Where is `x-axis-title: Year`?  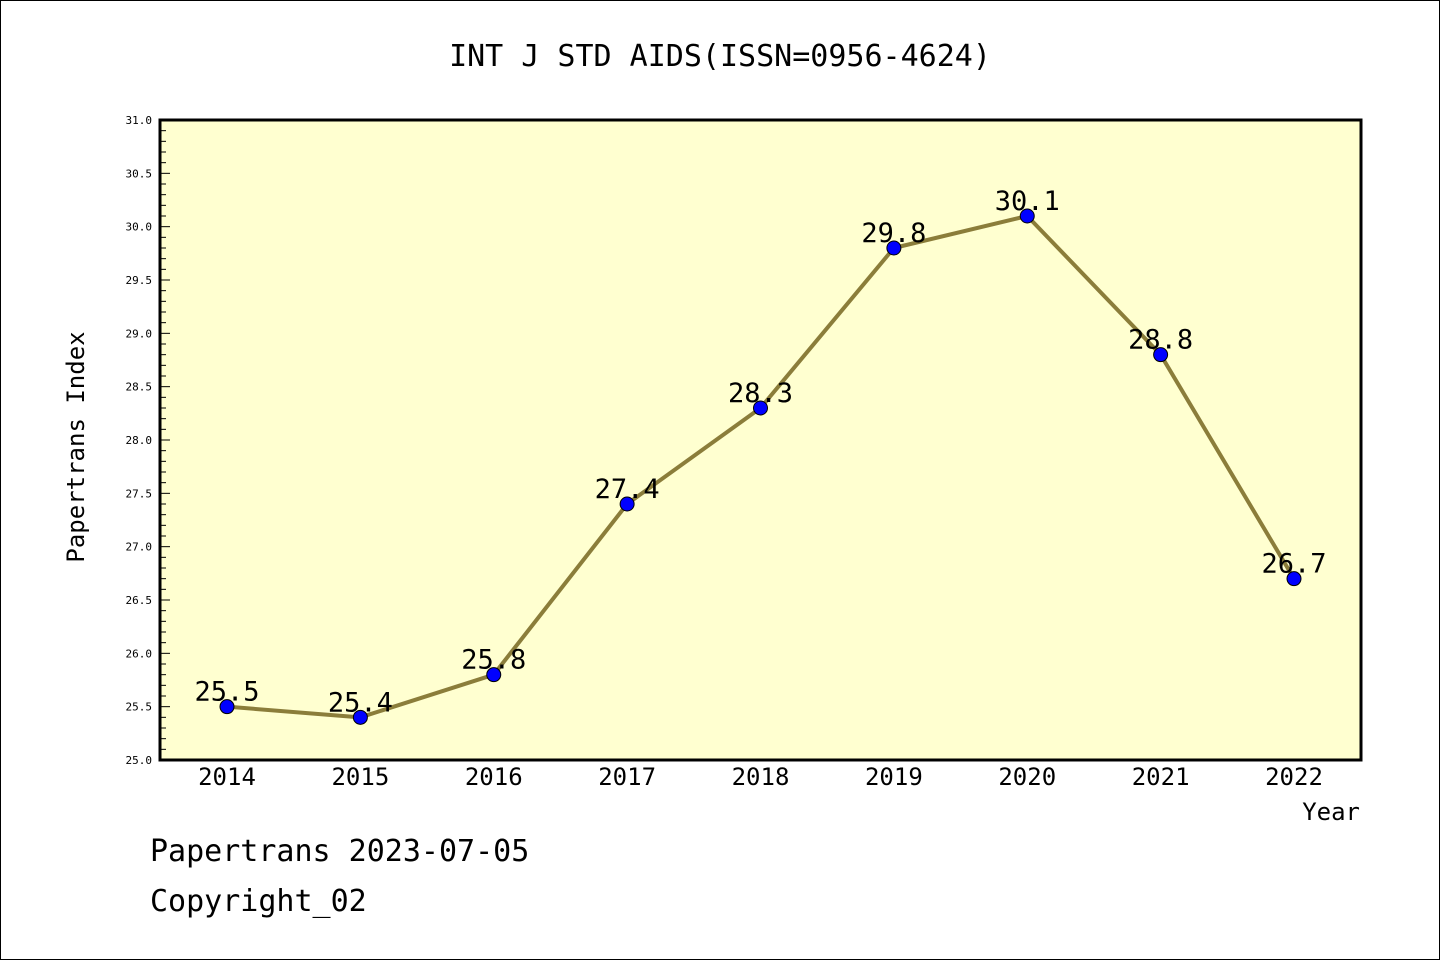
x-axis-title: Year is located at coordinates (1331, 812).